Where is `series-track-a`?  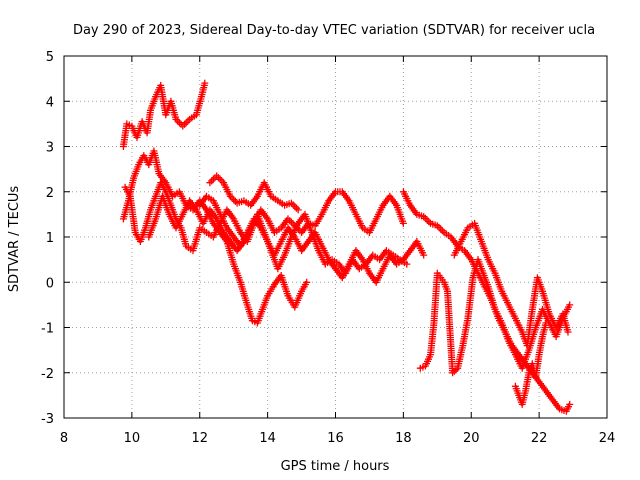
series-track-a is located at coordinates (164, 114).